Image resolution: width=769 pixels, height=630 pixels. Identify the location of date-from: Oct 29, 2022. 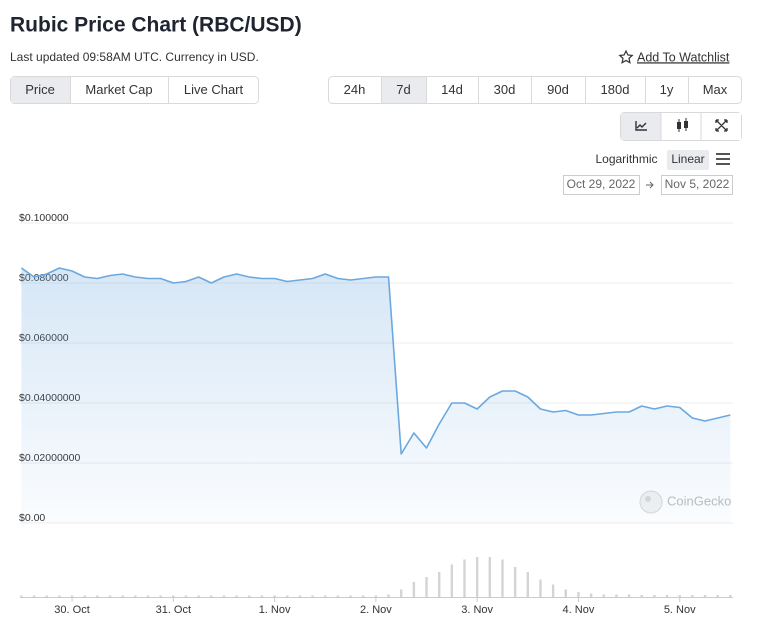
(601, 184).